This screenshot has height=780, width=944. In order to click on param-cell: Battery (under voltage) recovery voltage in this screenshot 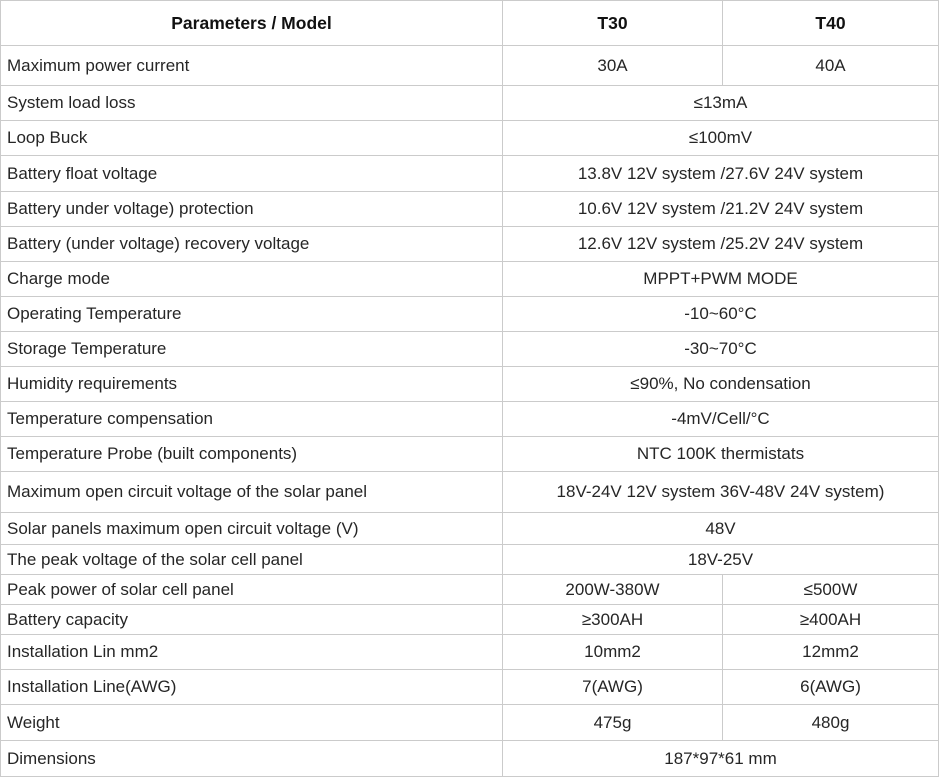, I will do `click(251, 244)`.